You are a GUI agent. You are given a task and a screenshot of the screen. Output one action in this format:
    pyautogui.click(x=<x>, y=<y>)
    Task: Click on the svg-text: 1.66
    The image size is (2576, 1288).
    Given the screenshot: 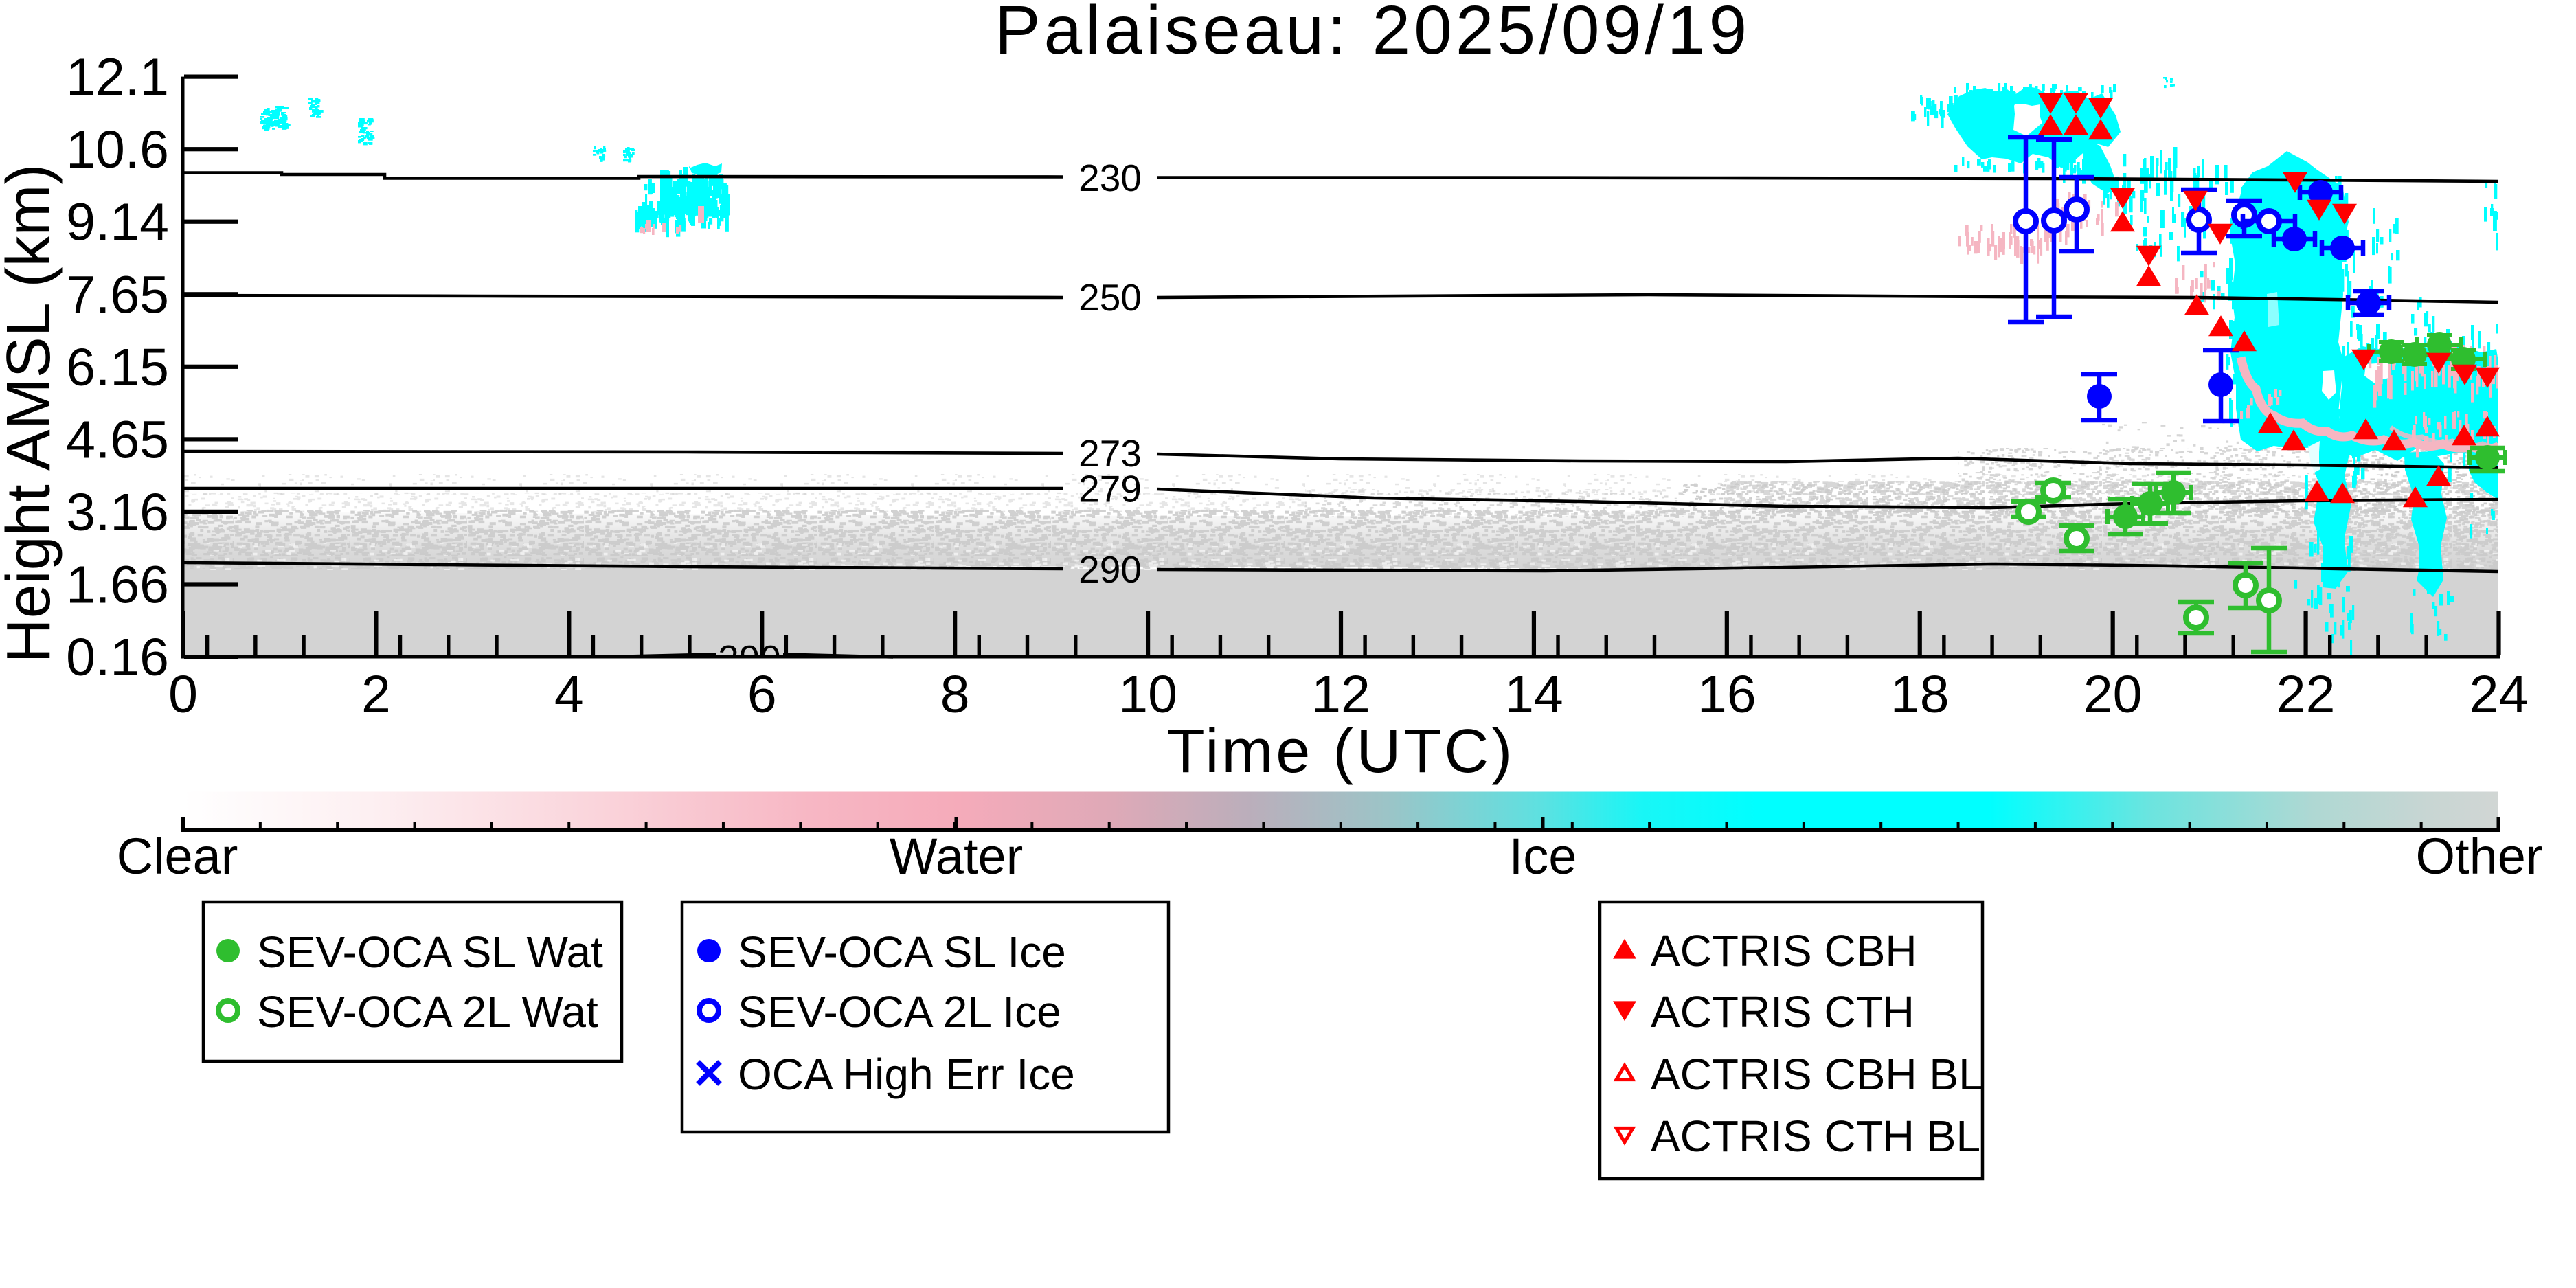 What is the action you would take?
    pyautogui.click(x=117, y=585)
    